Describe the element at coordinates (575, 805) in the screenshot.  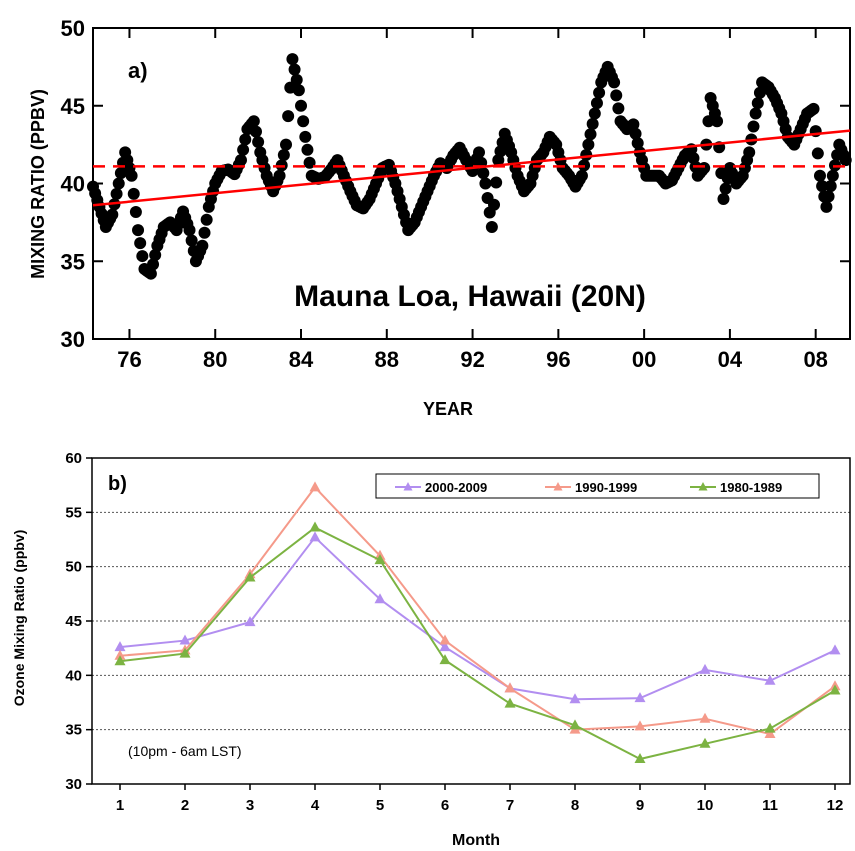
I see `panel-b-x-tick-label: 8` at that location.